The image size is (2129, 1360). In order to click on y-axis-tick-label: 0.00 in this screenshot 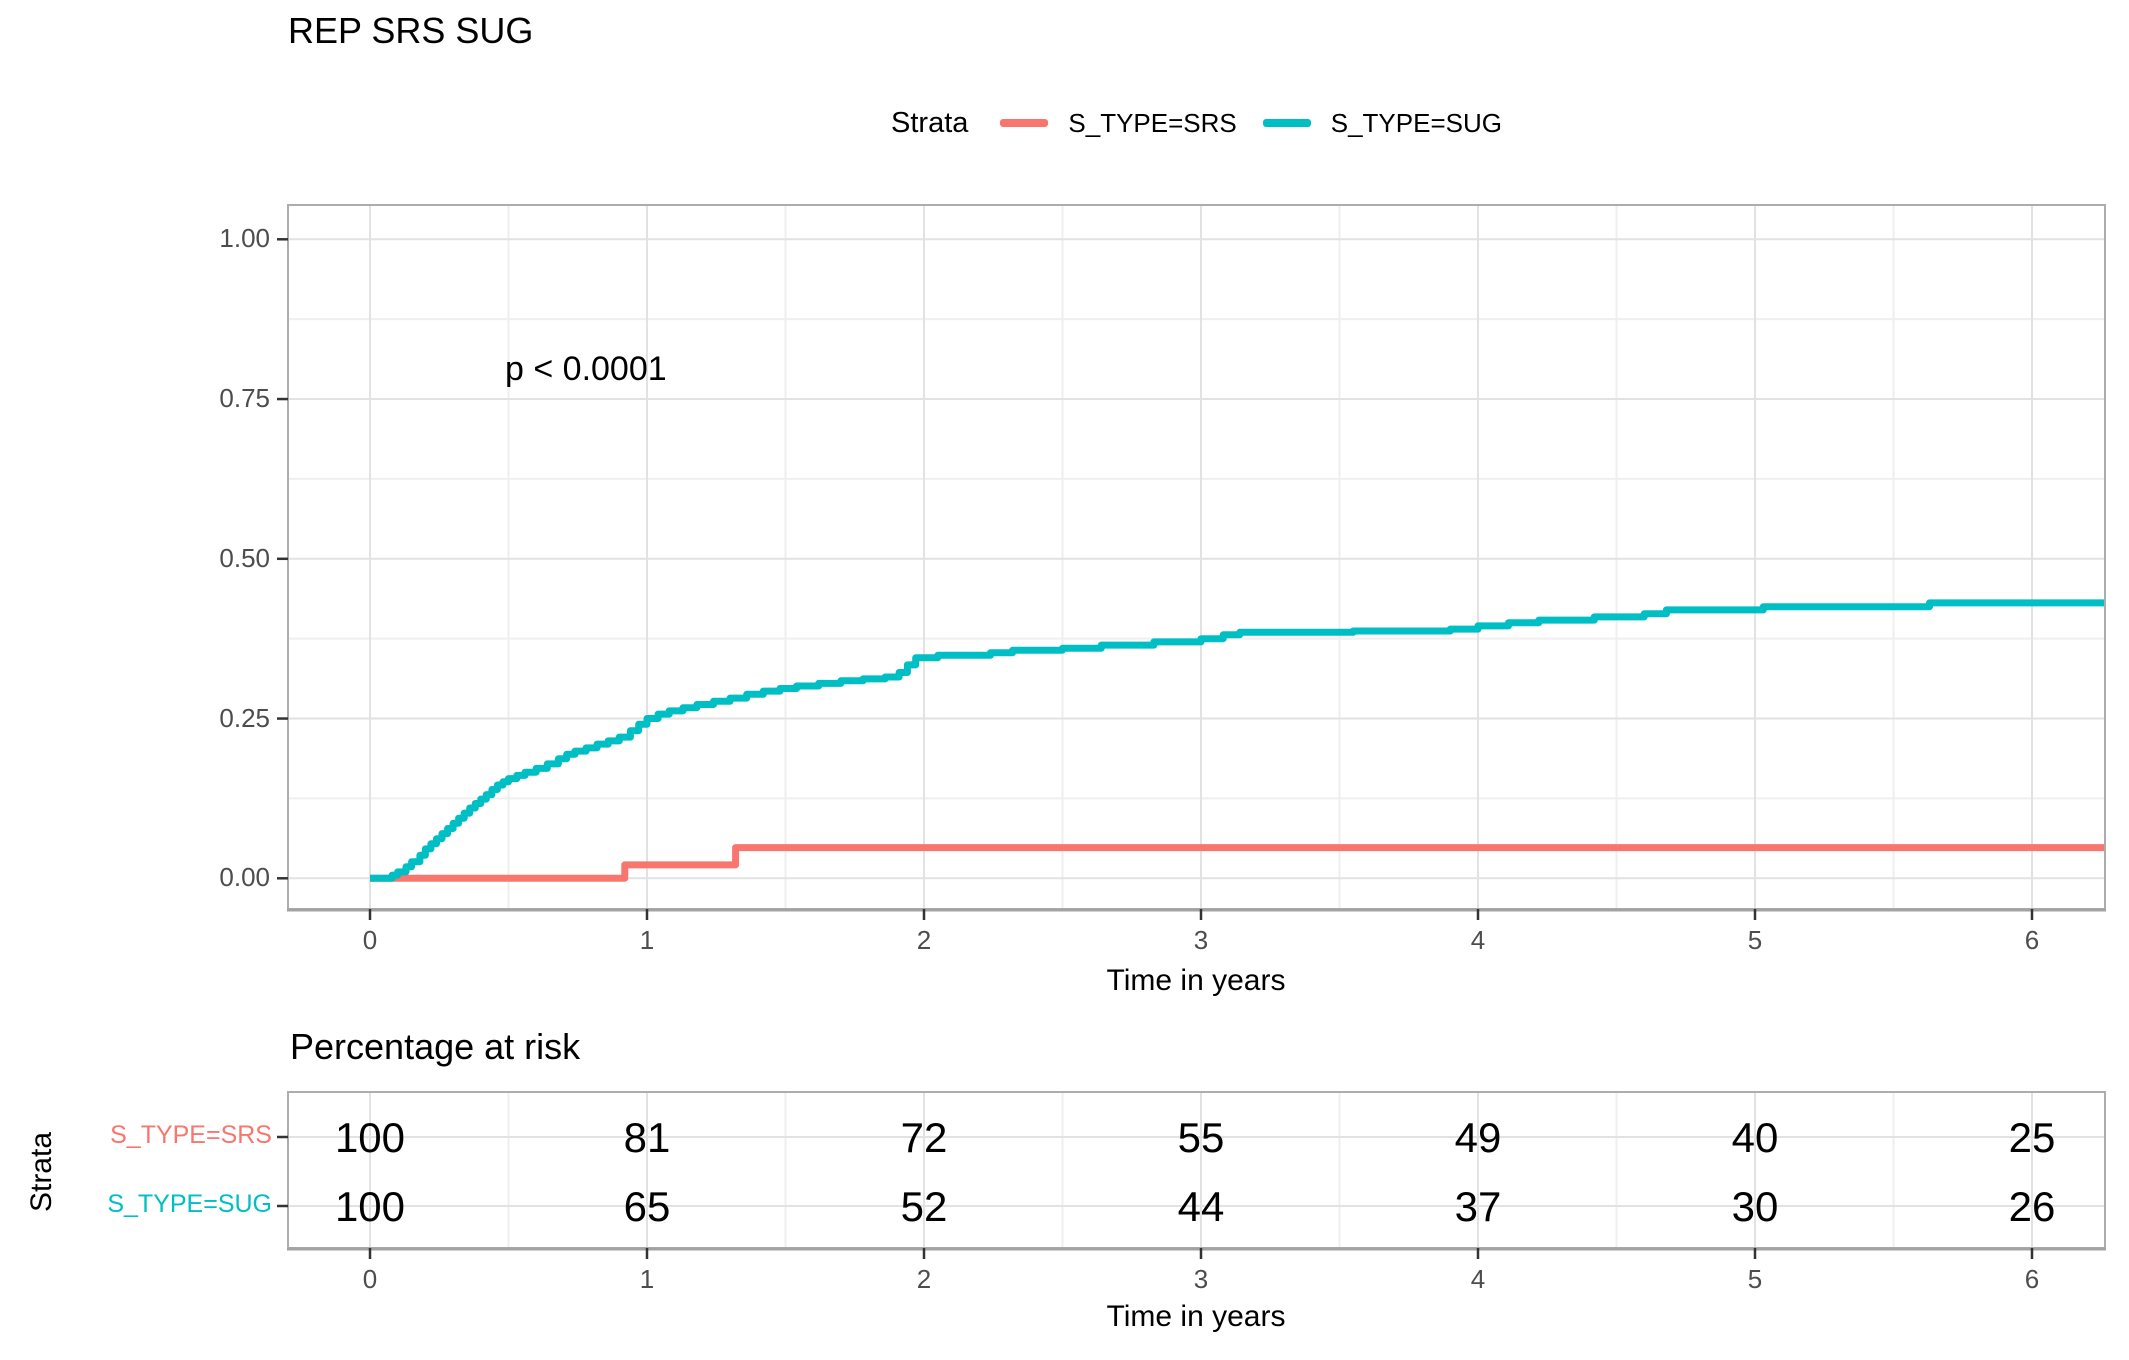, I will do `click(244, 877)`.